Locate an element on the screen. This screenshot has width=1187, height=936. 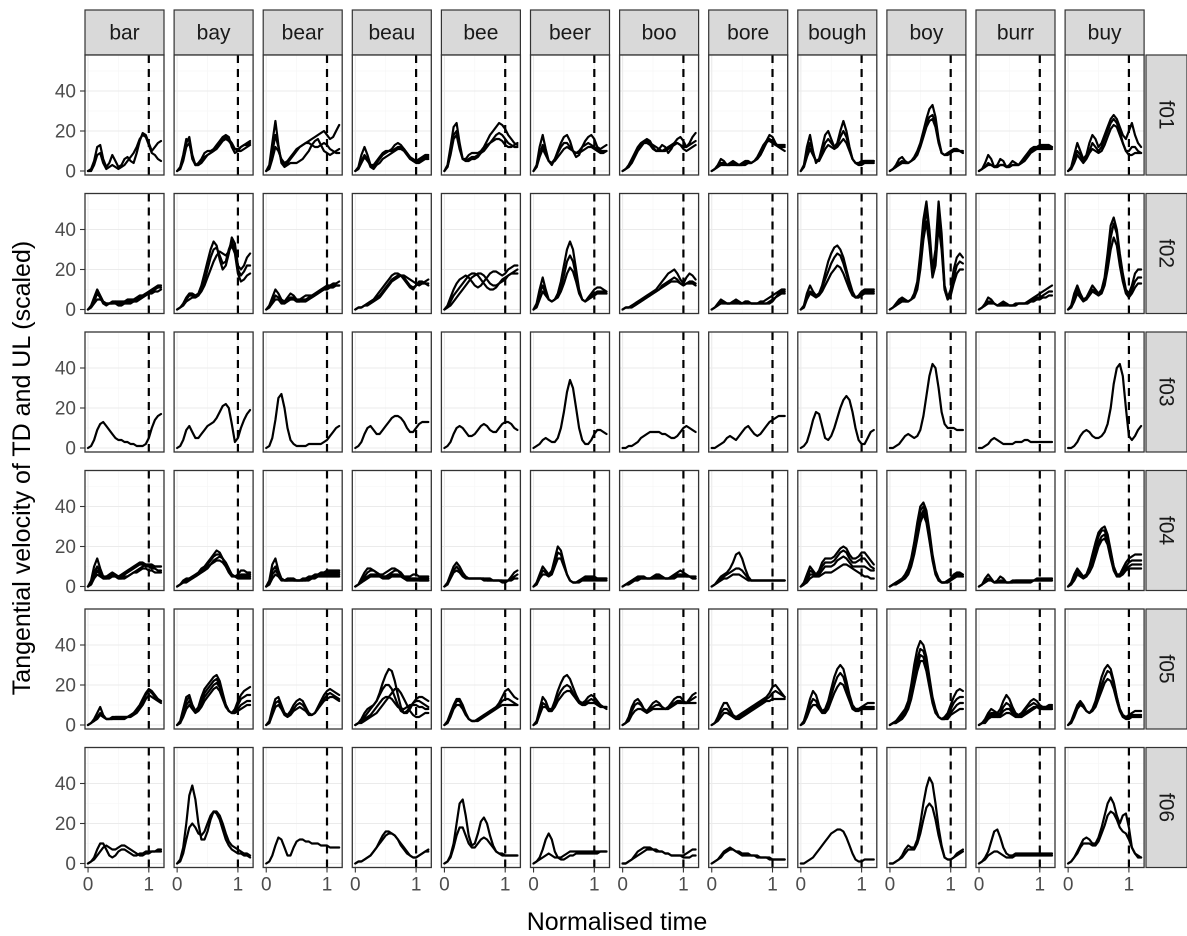
panel-f04-boy is located at coordinates (926, 530).